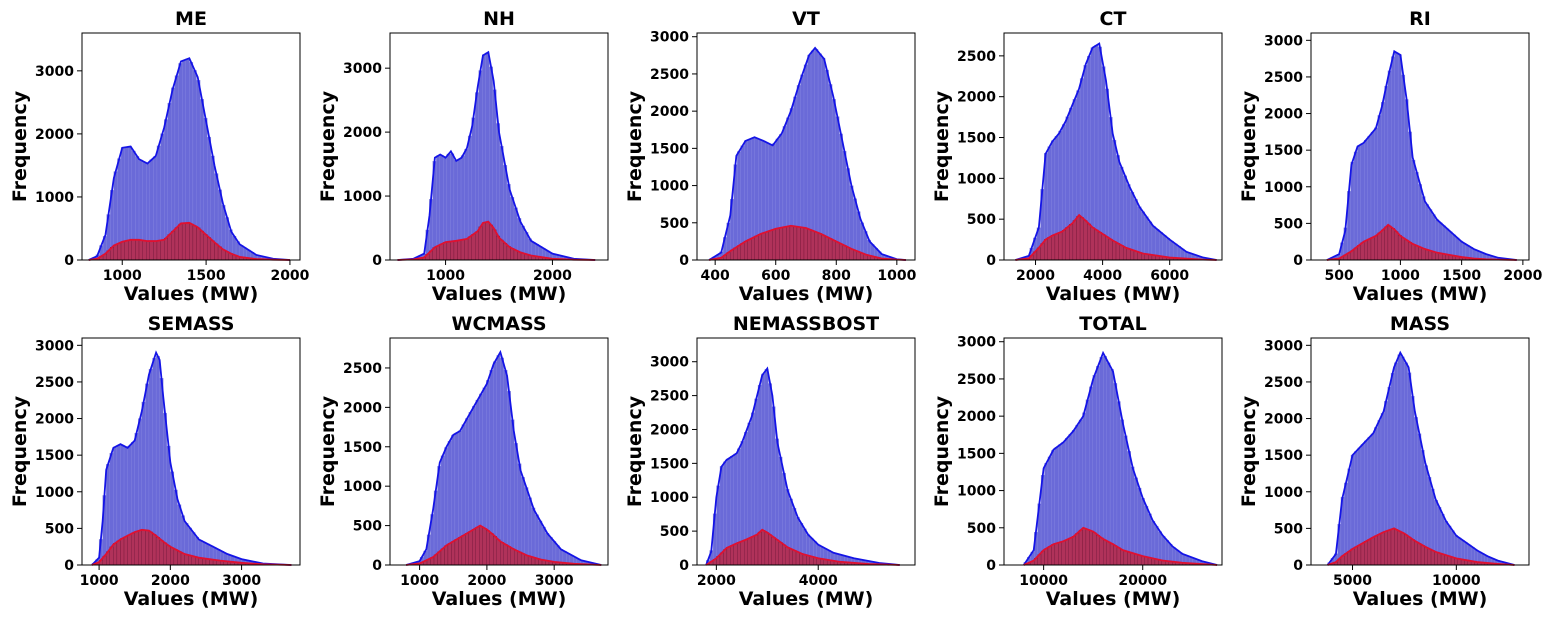 This screenshot has height=620, width=1555. What do you see at coordinates (715, 276) in the screenshot?
I see `x-tick-label: 400` at bounding box center [715, 276].